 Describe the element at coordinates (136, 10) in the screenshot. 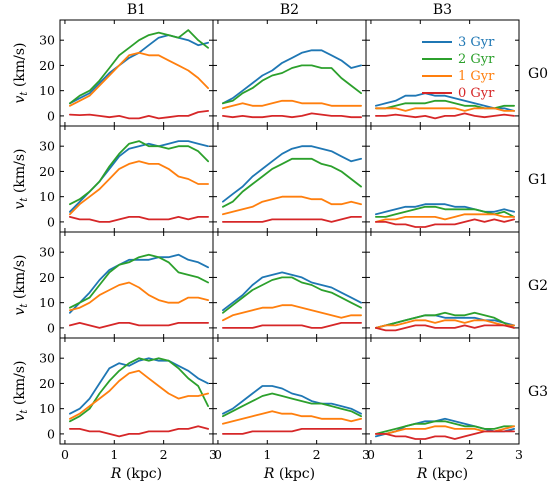

I see `column-title-b1: B1` at that location.